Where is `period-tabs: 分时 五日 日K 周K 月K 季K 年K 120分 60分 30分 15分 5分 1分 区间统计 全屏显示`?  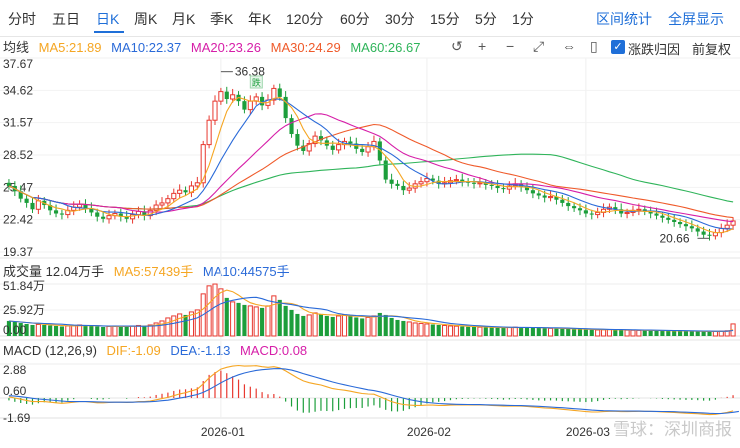
period-tabs: 分时 五日 日K 周K 月K 季K 年K 120分 60分 30分 15分 5分 1分 区间统计 全屏显示 is located at coordinates (370, 18).